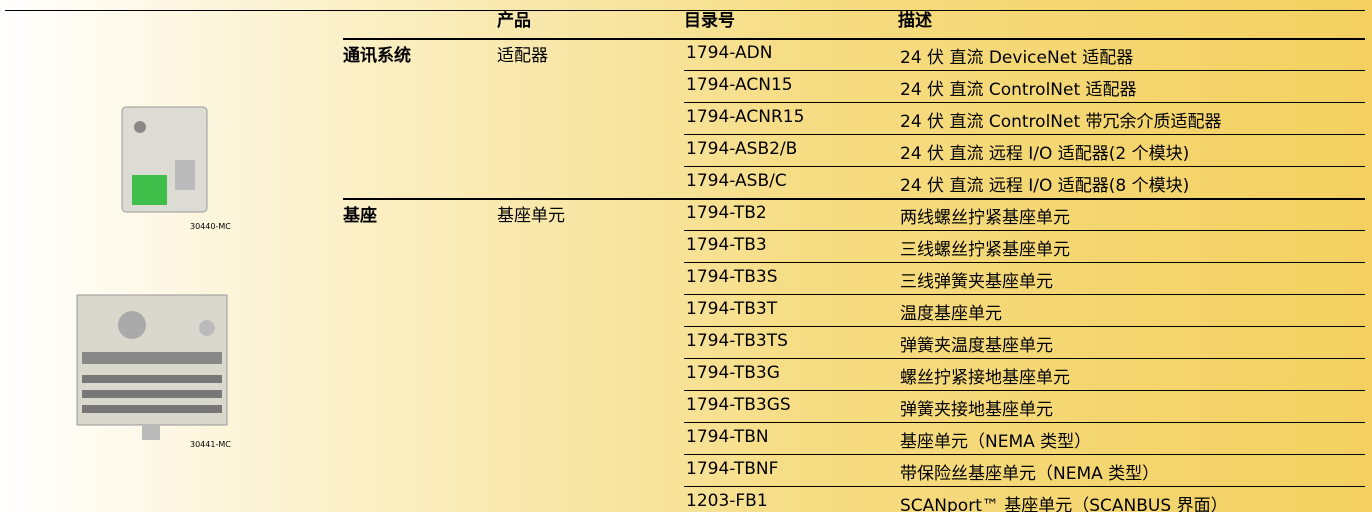 The height and width of the screenshot is (512, 1372). Describe the element at coordinates (732, 309) in the screenshot. I see `catalog-number: 1794-TB3T` at that location.